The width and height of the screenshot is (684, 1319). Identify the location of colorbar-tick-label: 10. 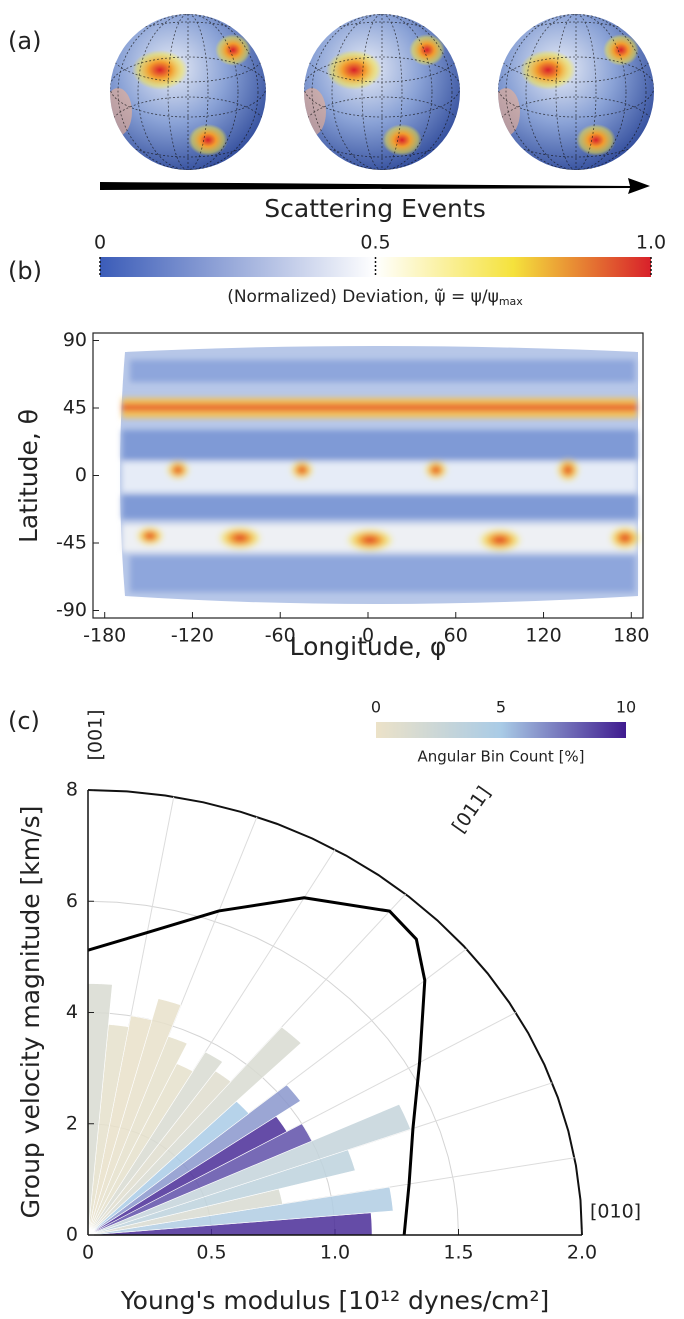
(626, 707).